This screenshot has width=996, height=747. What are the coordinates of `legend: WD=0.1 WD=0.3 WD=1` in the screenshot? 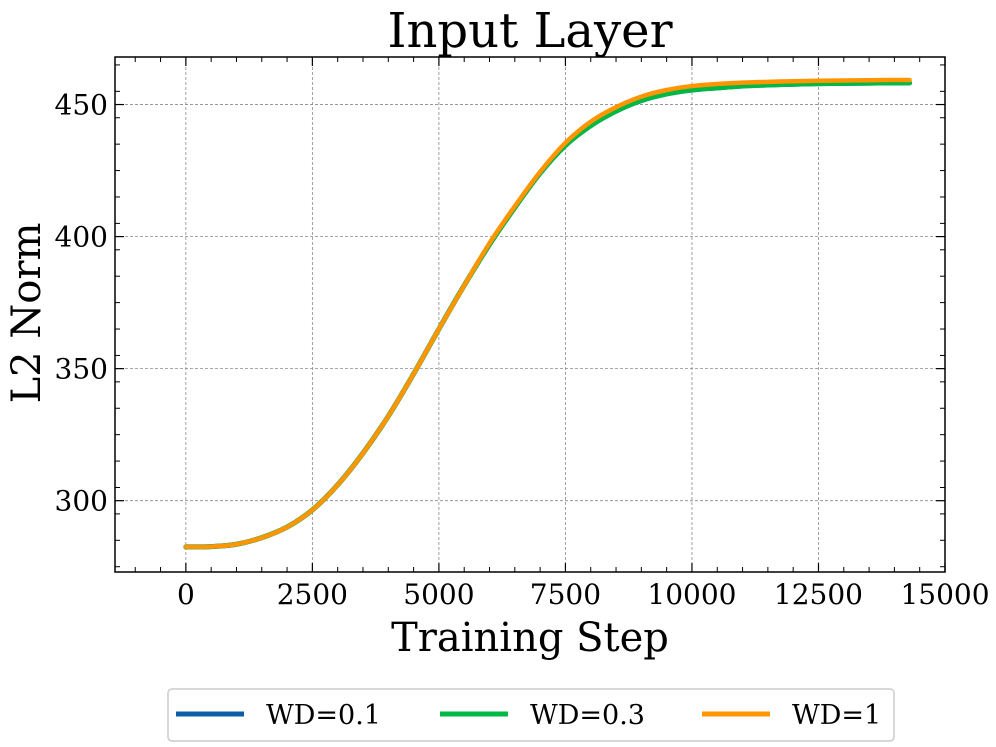 It's located at (531, 715).